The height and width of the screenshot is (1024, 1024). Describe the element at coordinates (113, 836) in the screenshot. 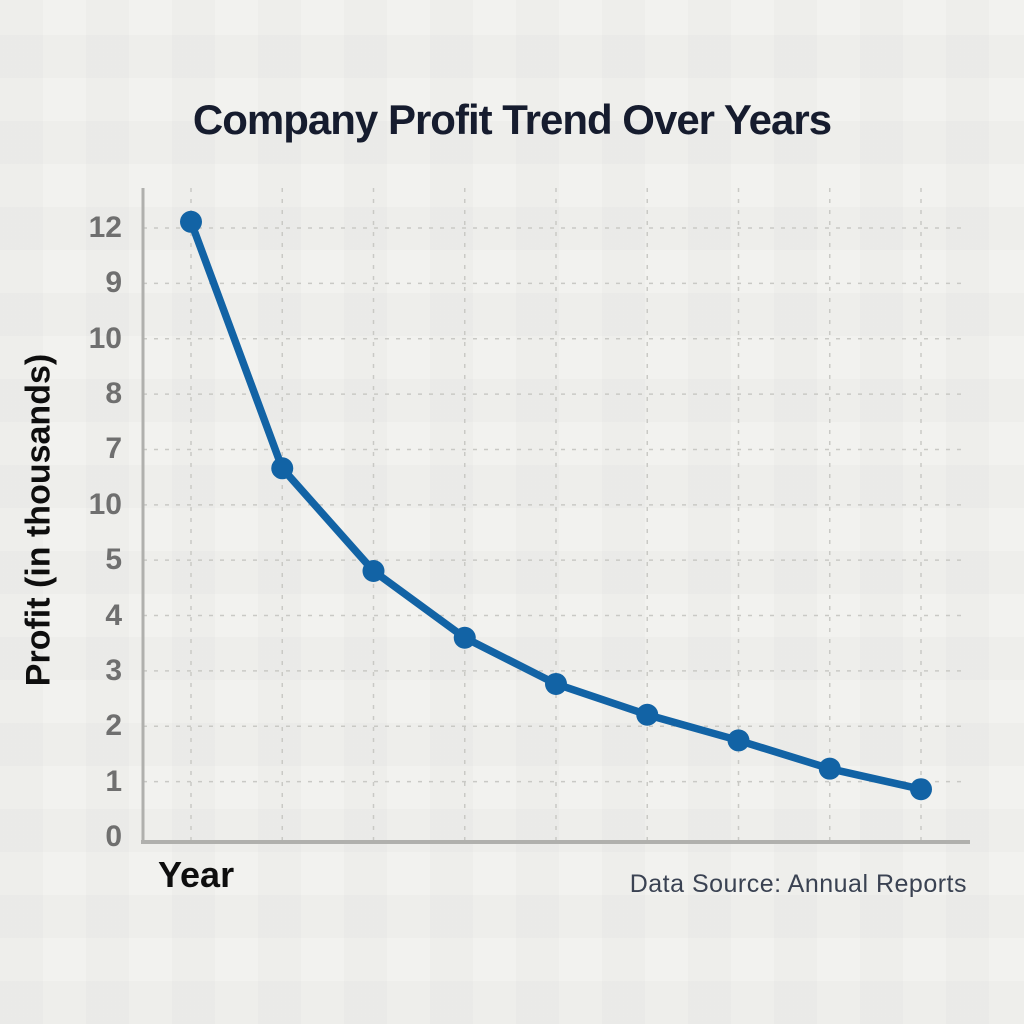

I see `y-tick-label: 0` at that location.